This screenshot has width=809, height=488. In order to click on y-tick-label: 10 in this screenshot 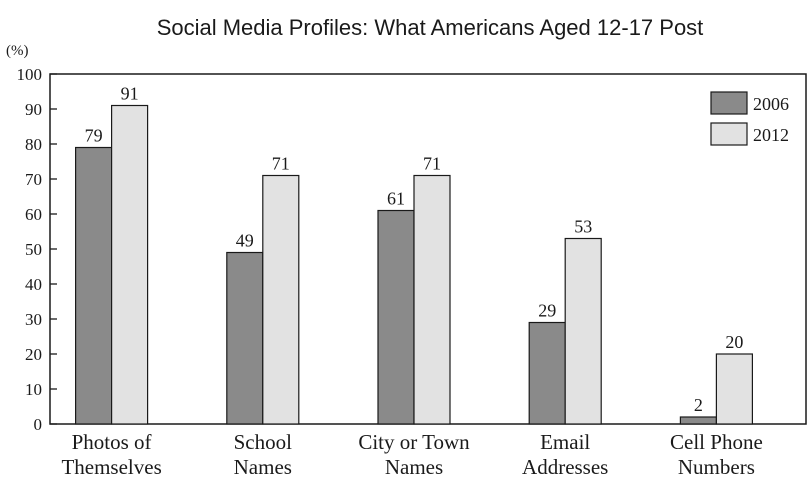, I will do `click(33, 389)`.